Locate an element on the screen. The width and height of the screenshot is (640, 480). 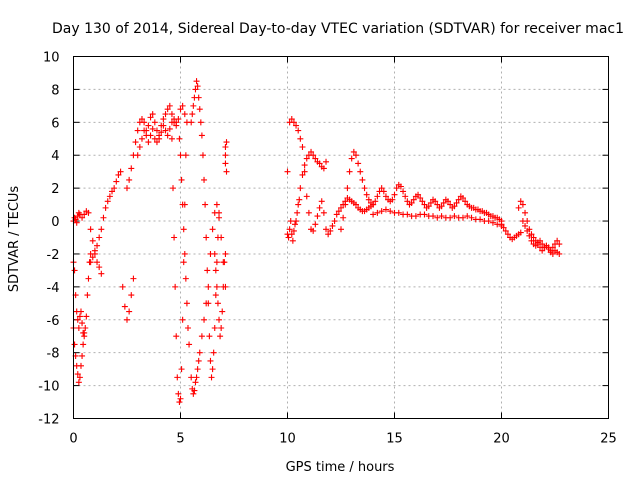
y-tick-label: -6 is located at coordinates (53, 321).